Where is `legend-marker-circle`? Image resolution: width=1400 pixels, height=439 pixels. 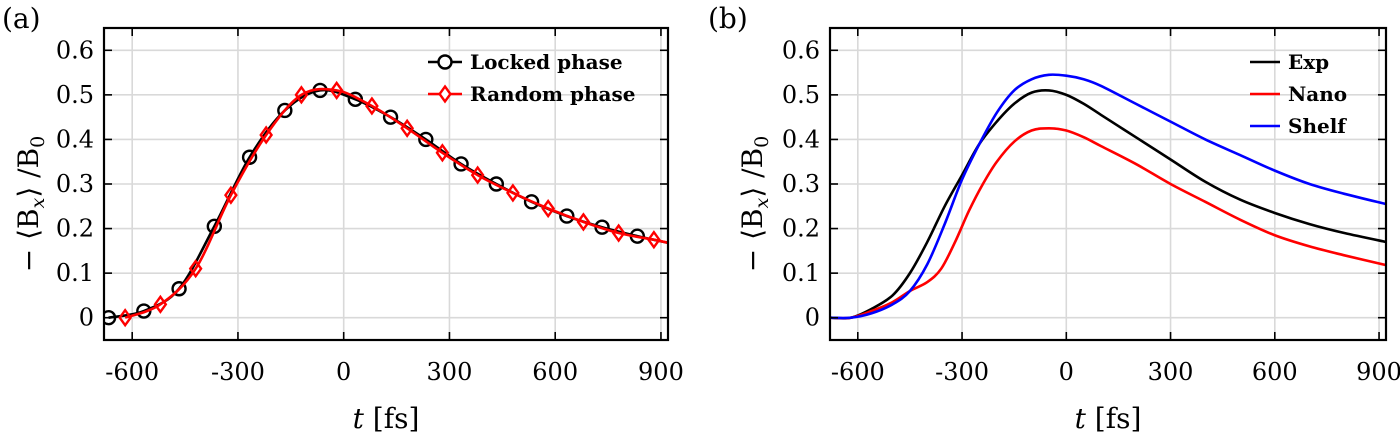 legend-marker-circle is located at coordinates (445, 62).